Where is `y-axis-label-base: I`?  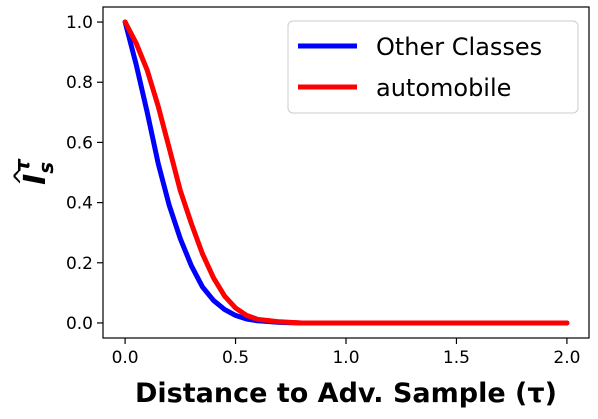 y-axis-label-base: I is located at coordinates (35, 179).